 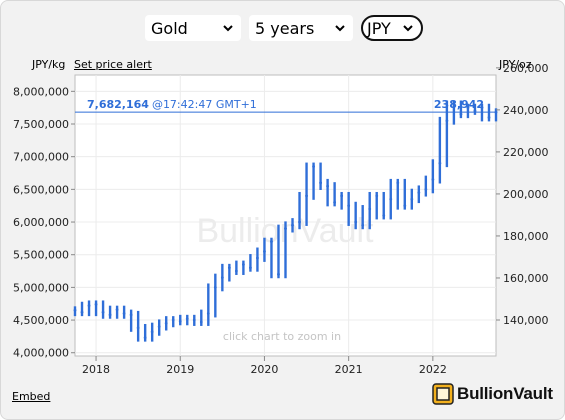 I want to click on y-right-tick-label: 220,000, so click(x=526, y=152).